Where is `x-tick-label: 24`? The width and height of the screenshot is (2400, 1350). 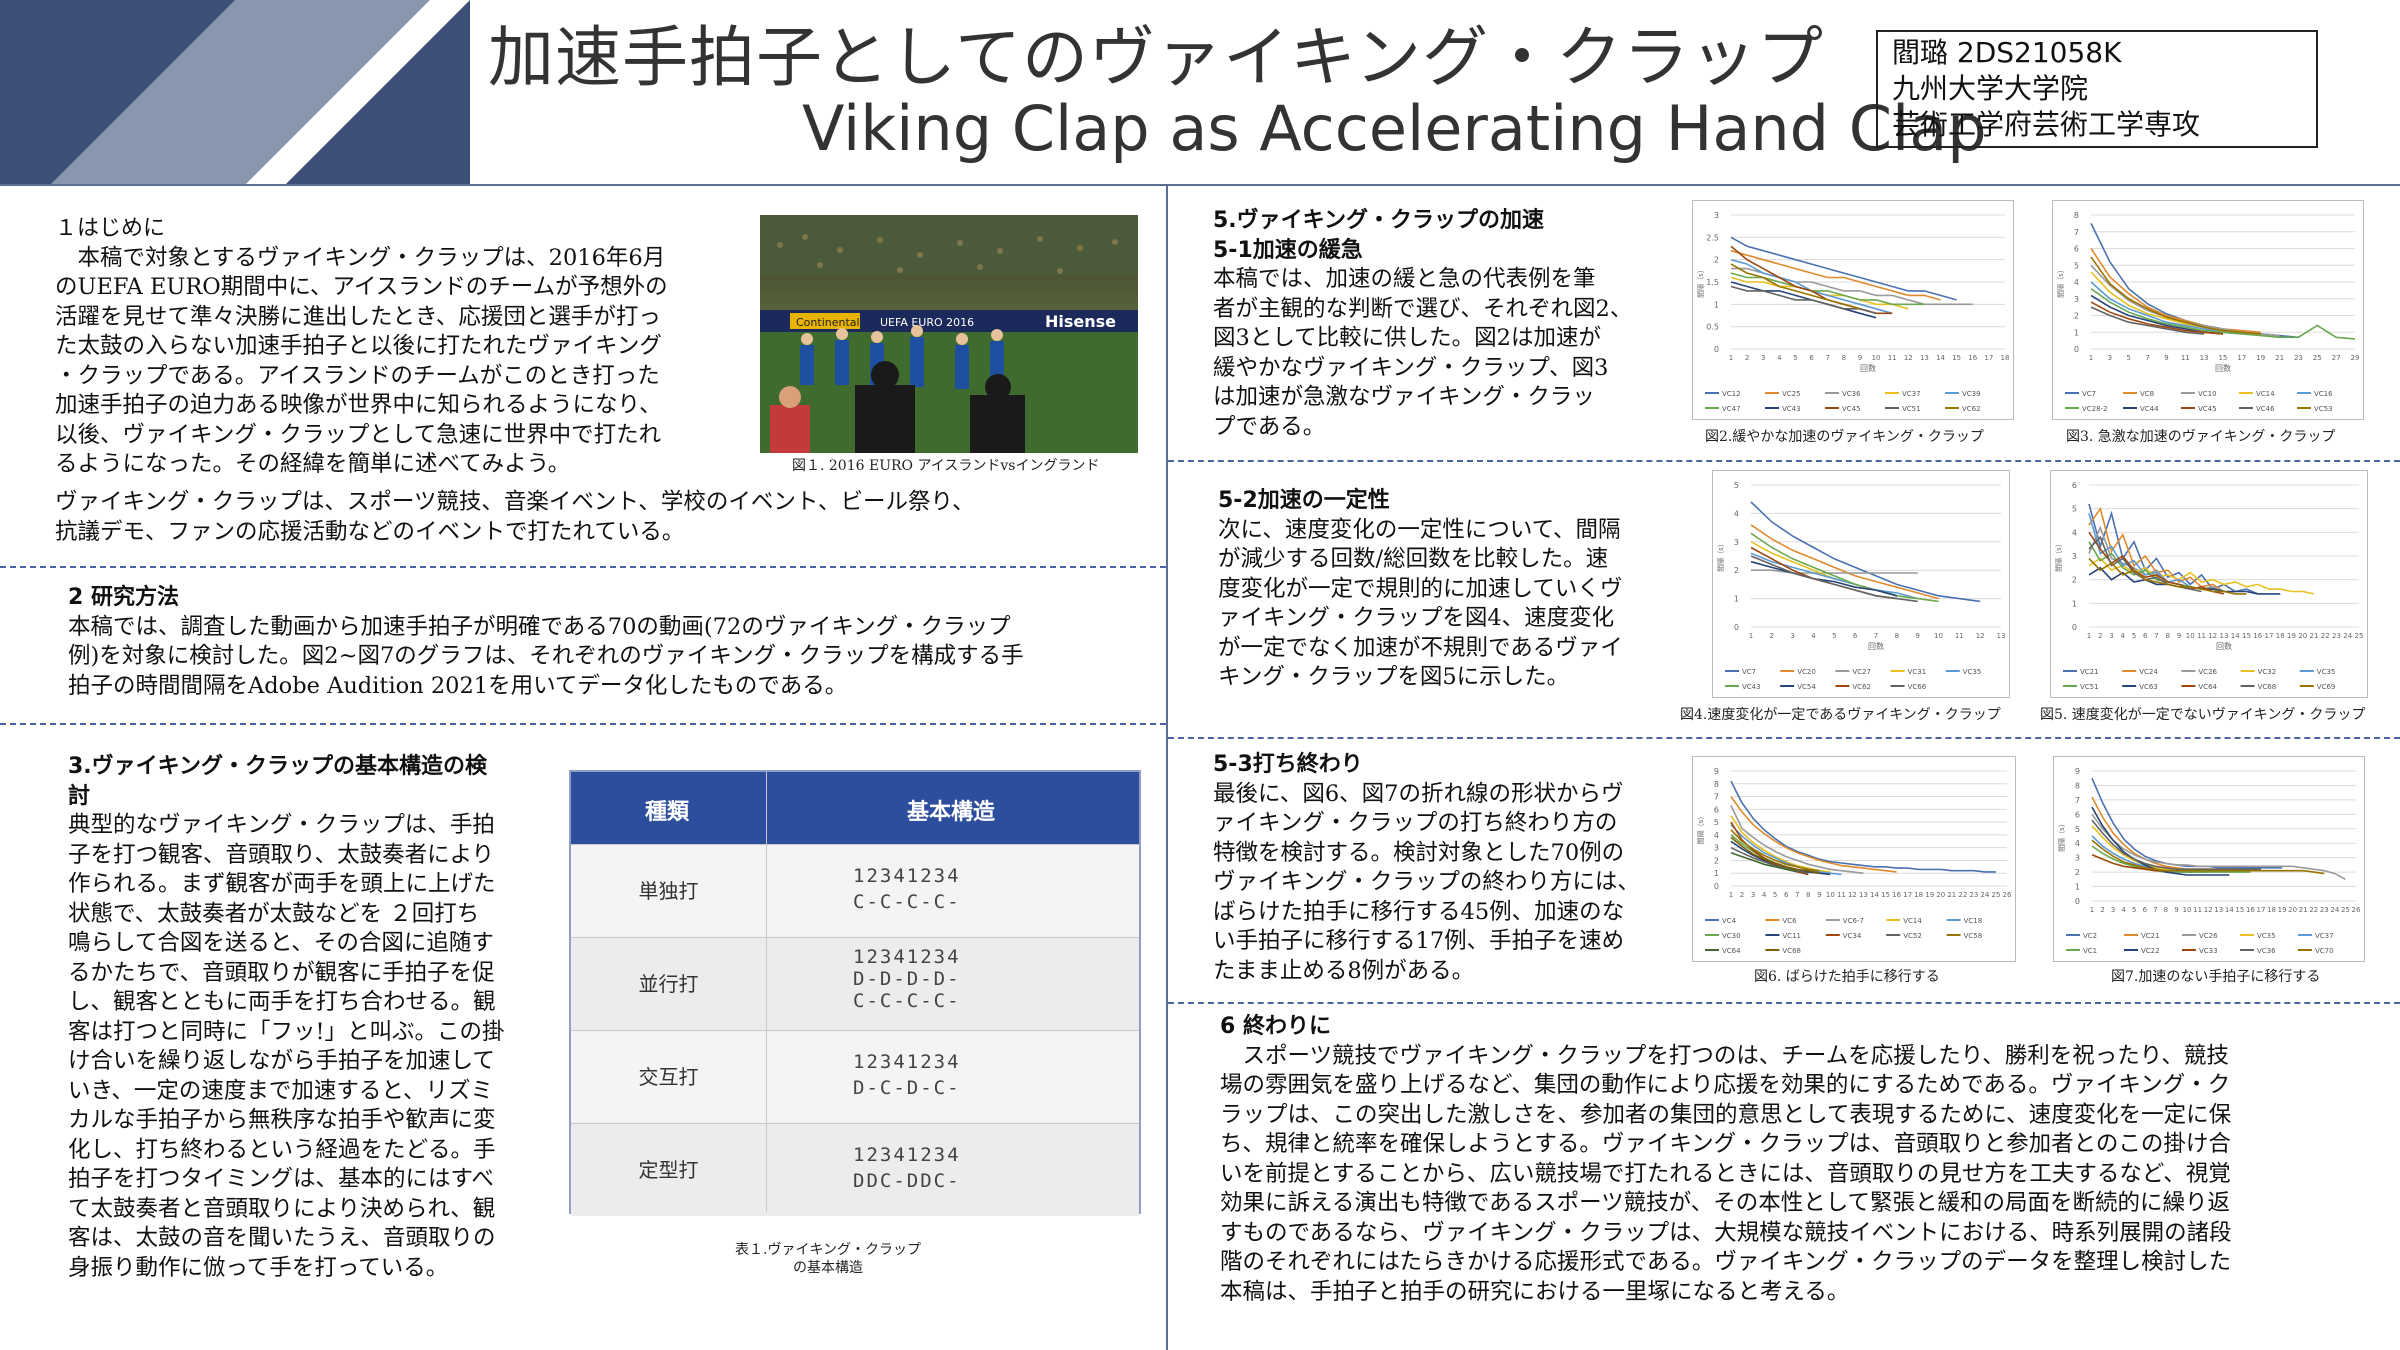 x-tick-label: 24 is located at coordinates (1984, 895).